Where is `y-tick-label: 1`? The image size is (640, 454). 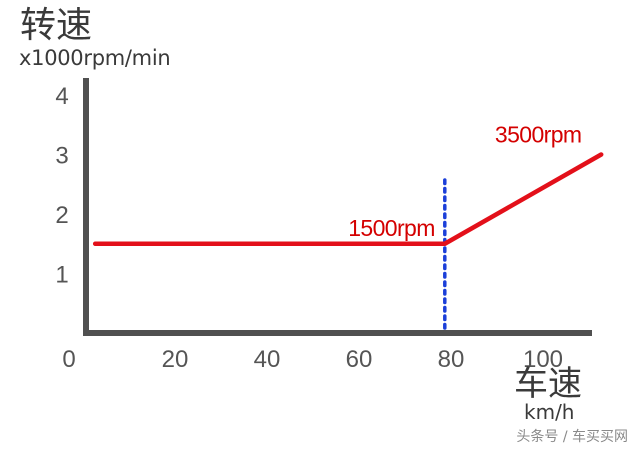 y-tick-label: 1 is located at coordinates (61, 275).